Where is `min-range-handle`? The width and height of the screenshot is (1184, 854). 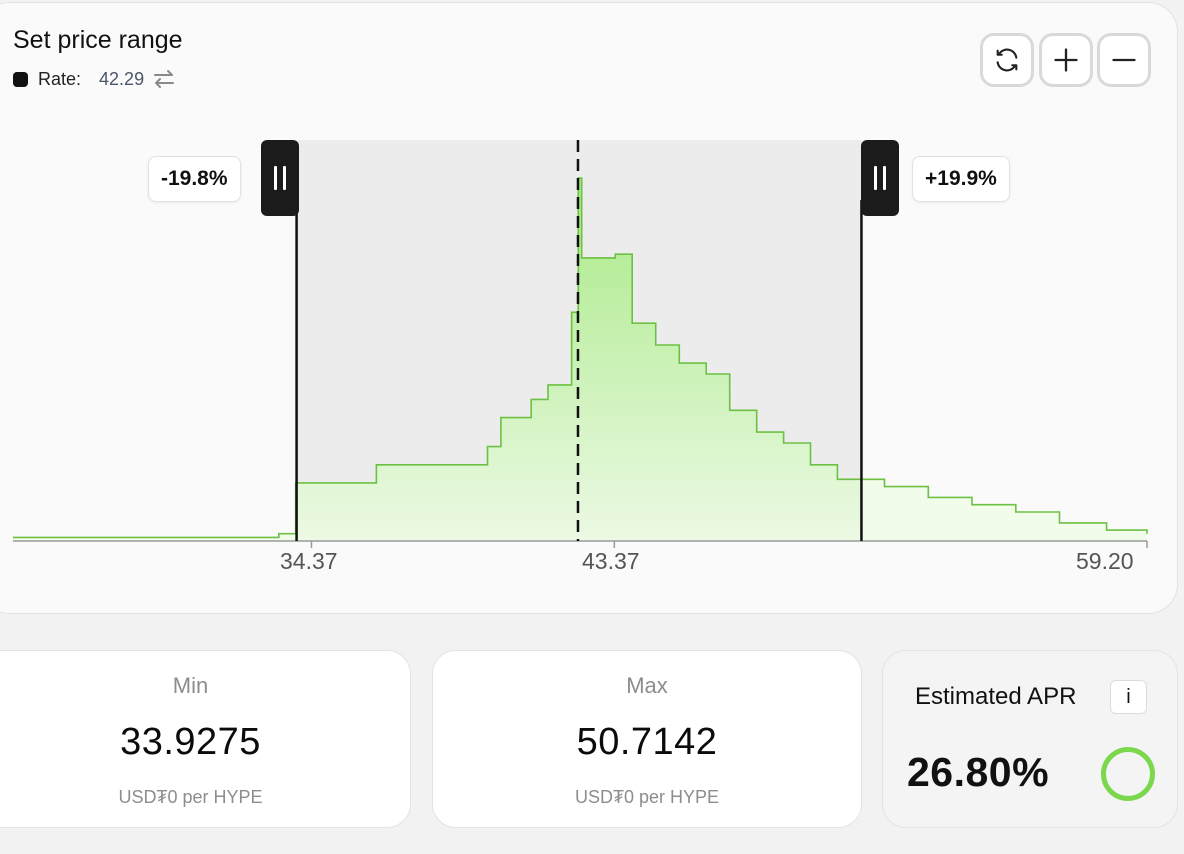 min-range-handle is located at coordinates (280, 178).